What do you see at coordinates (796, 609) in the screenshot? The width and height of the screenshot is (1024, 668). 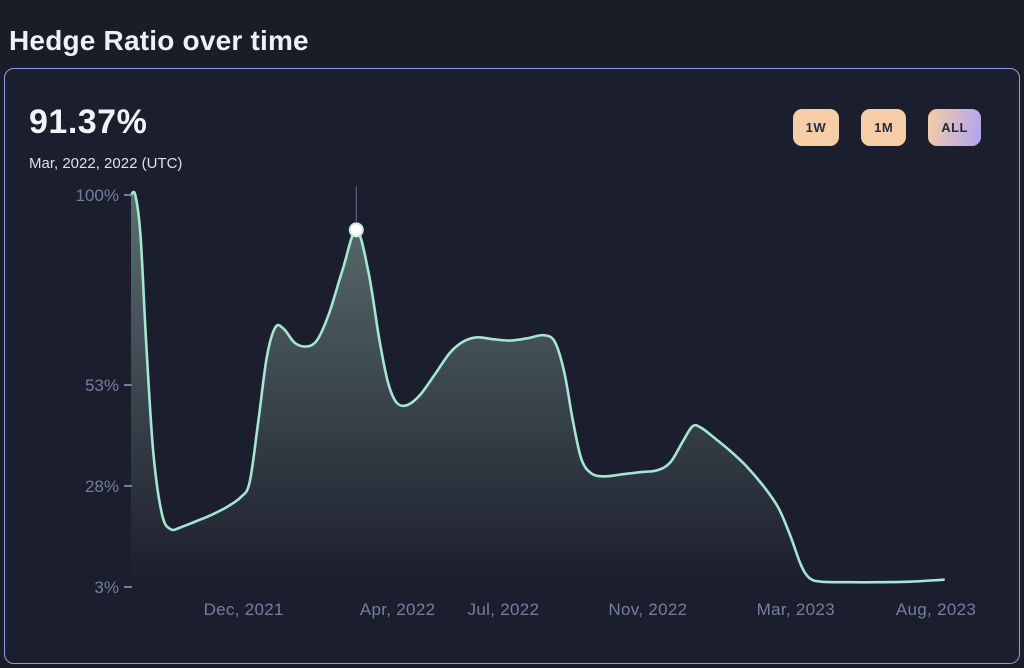 I see `x-tick-label: Mar, 2023` at bounding box center [796, 609].